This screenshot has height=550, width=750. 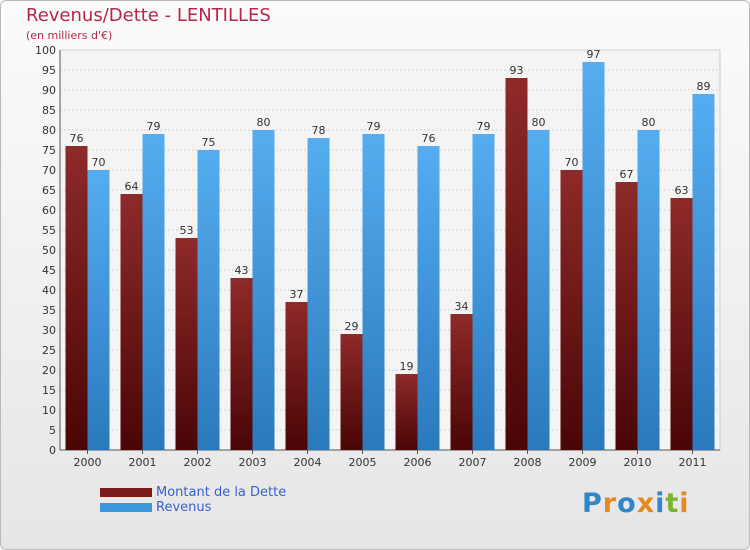 I want to click on x-tick-label: 2005, so click(x=363, y=462).